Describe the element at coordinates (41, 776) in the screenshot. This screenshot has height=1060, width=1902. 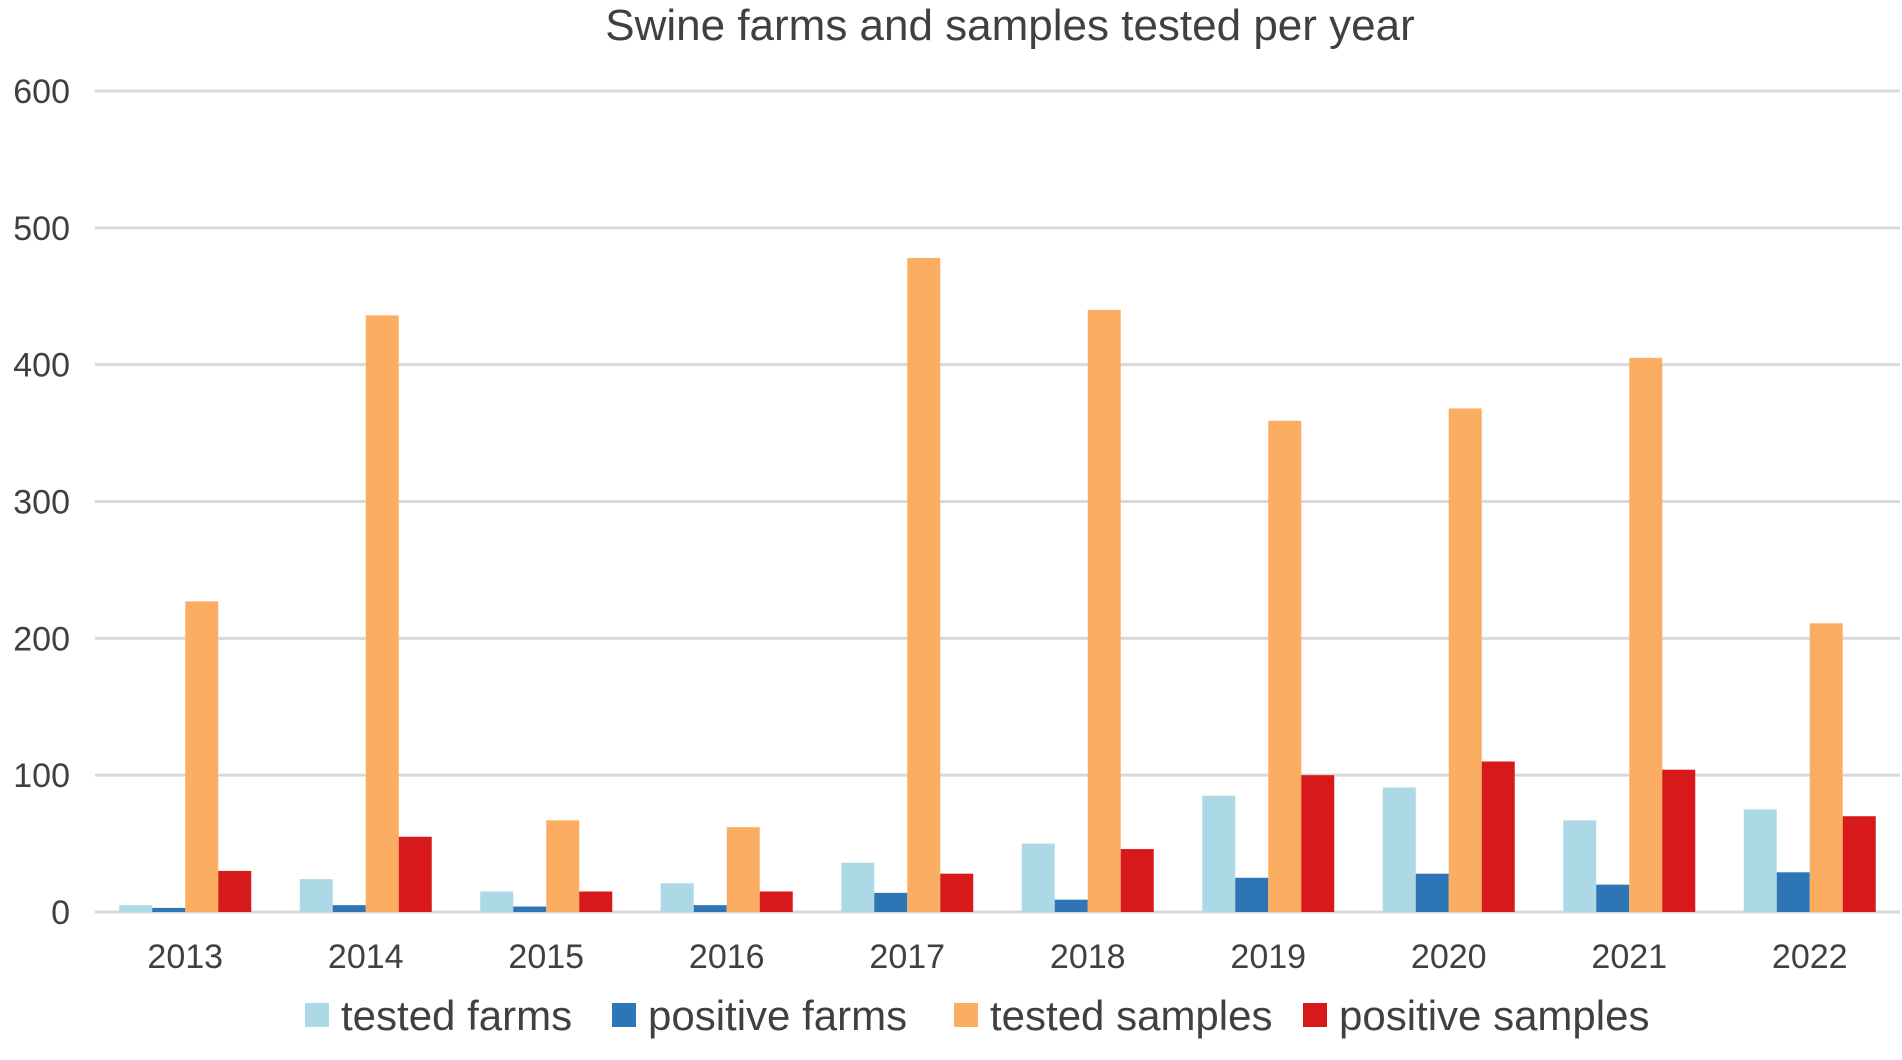
I see `y-tick-label: 100` at that location.